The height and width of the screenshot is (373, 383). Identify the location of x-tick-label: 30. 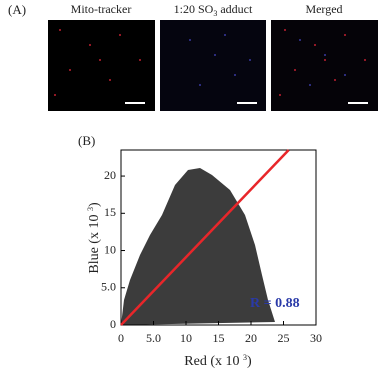
(316, 338).